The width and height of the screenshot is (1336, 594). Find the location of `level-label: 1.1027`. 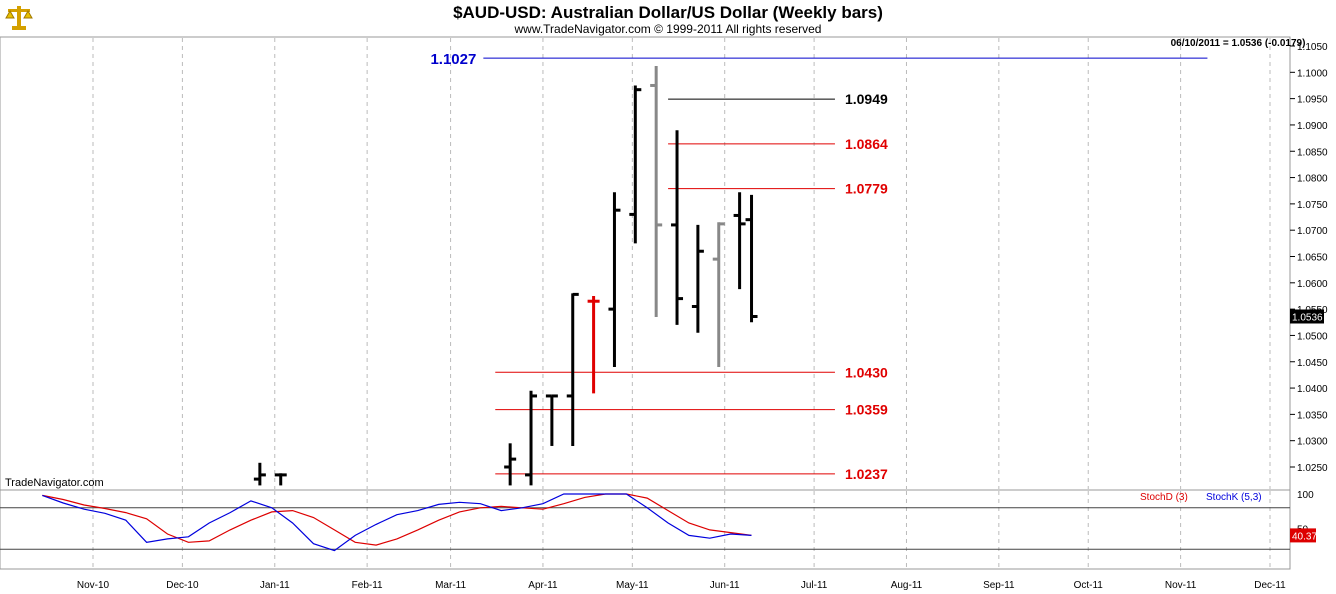

level-label: 1.1027 is located at coordinates (453, 59).